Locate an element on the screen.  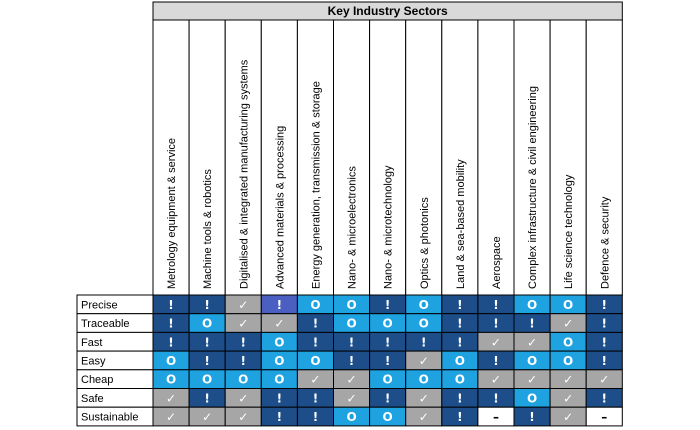
chart-title: Key Industry Sectors is located at coordinates (388, 11).